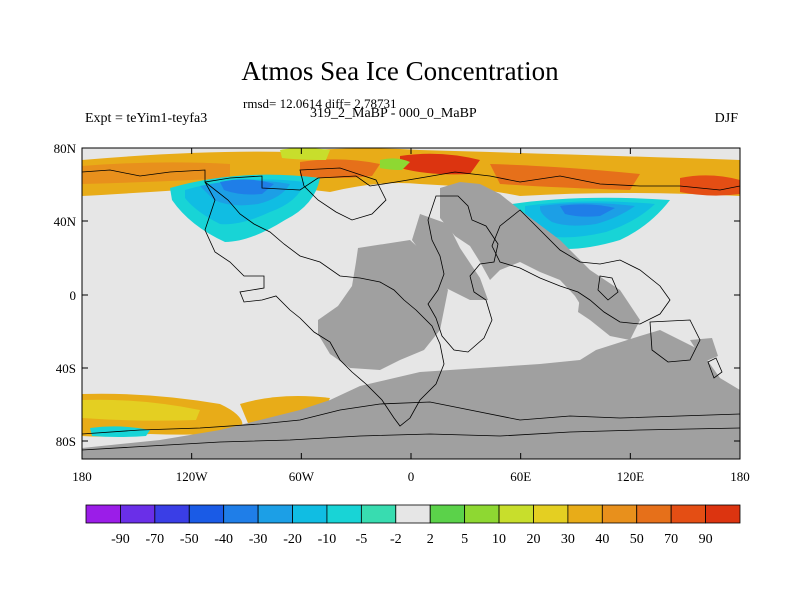  What do you see at coordinates (192, 476) in the screenshot?
I see `lon-tick-label: 120W` at bounding box center [192, 476].